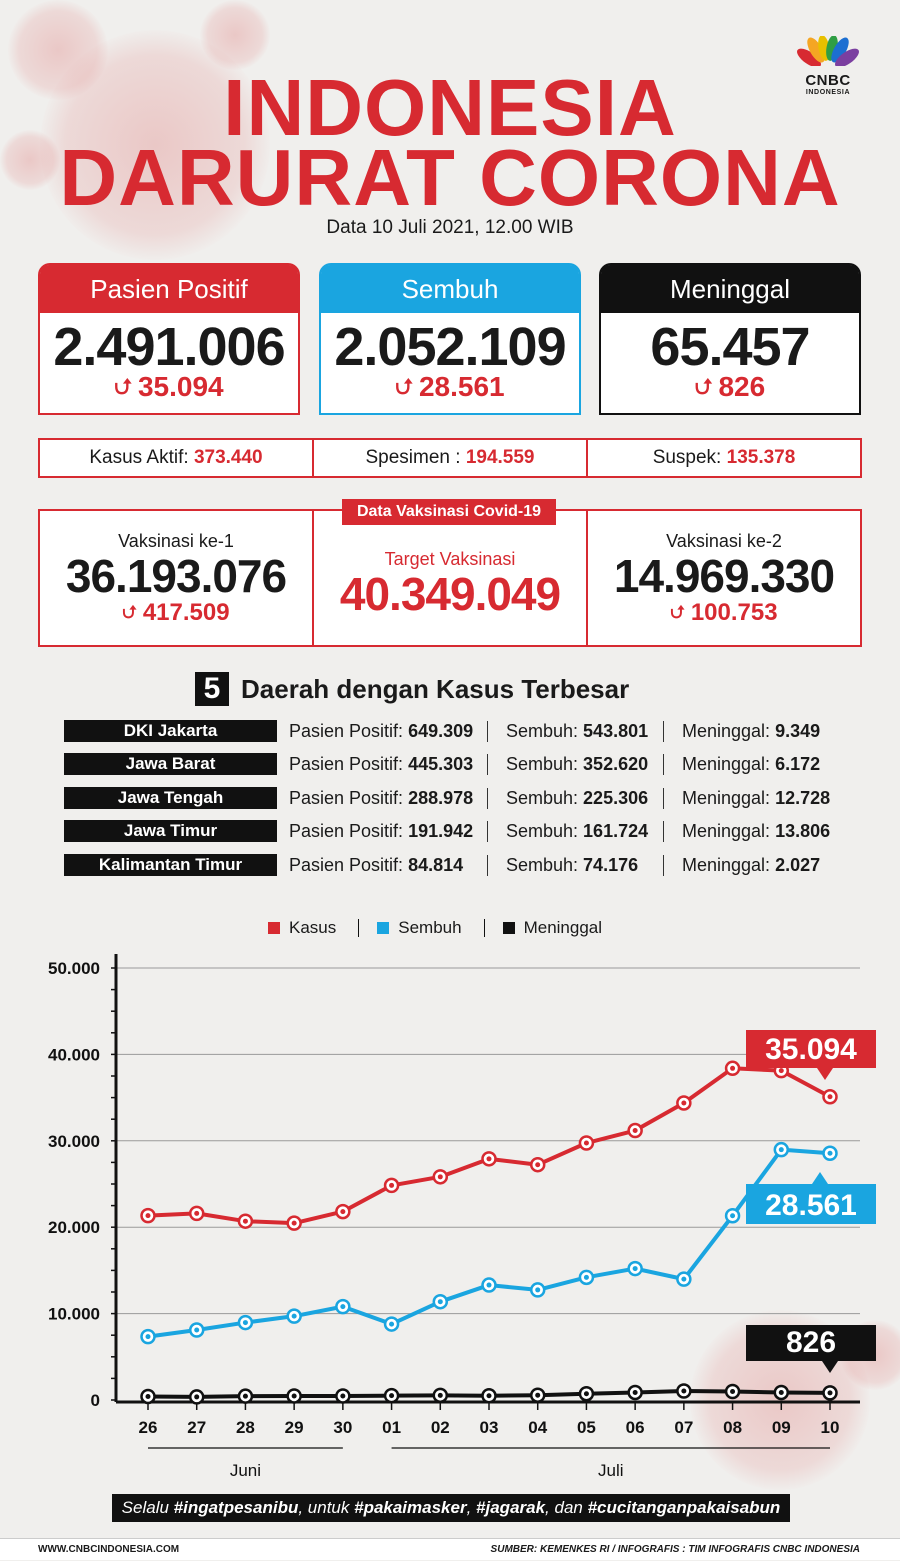  Describe the element at coordinates (576, 865) in the screenshot. I see `region-sembuh: Sembuh: 74.176` at that location.